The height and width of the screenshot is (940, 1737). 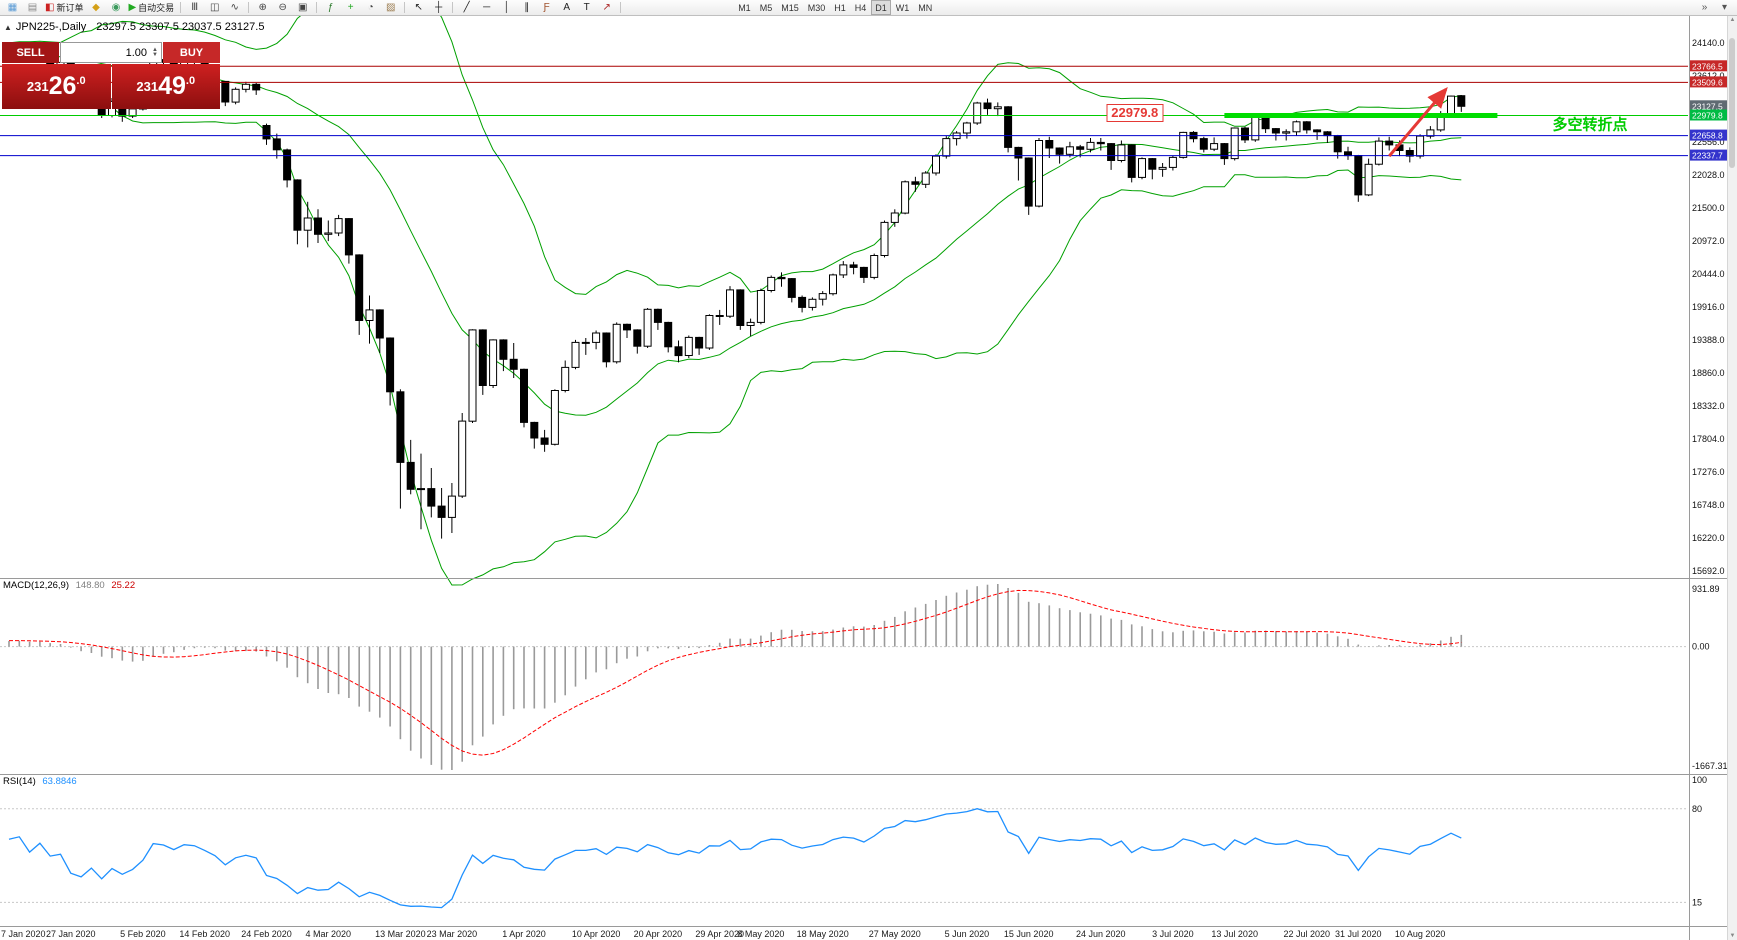 I want to click on indicators-icon: ƒ, so click(x=330, y=8).